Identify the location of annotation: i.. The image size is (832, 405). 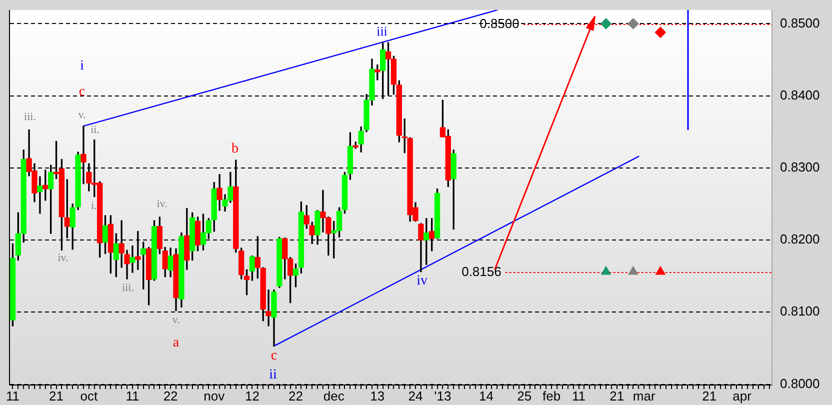
(94, 206).